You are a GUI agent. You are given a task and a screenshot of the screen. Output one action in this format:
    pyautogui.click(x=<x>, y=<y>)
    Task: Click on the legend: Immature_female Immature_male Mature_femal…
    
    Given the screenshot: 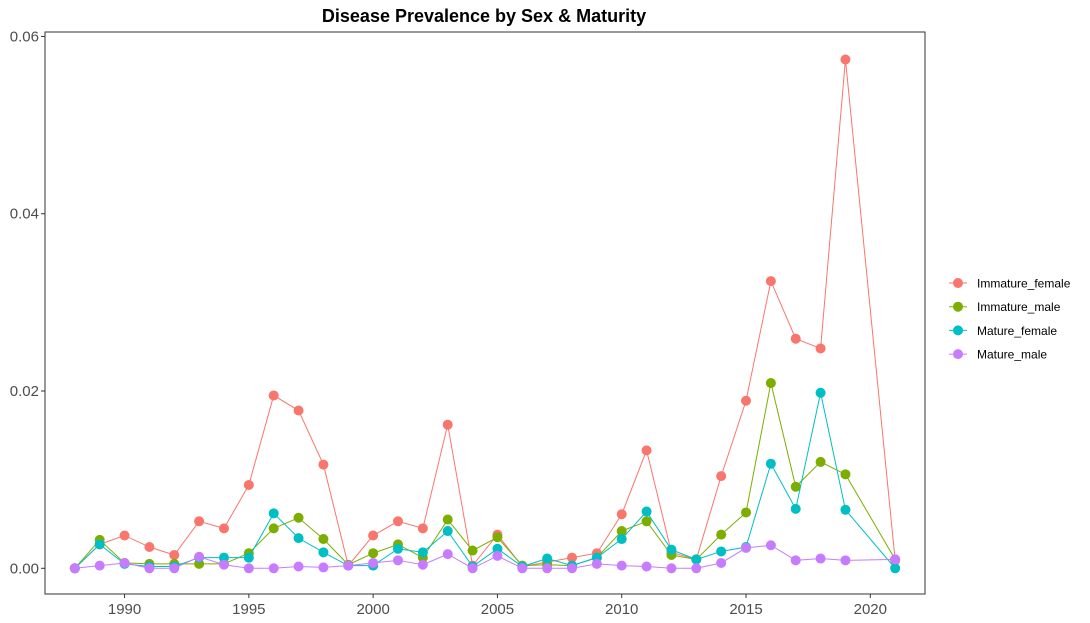 What is the action you would take?
    pyautogui.click(x=1010, y=319)
    